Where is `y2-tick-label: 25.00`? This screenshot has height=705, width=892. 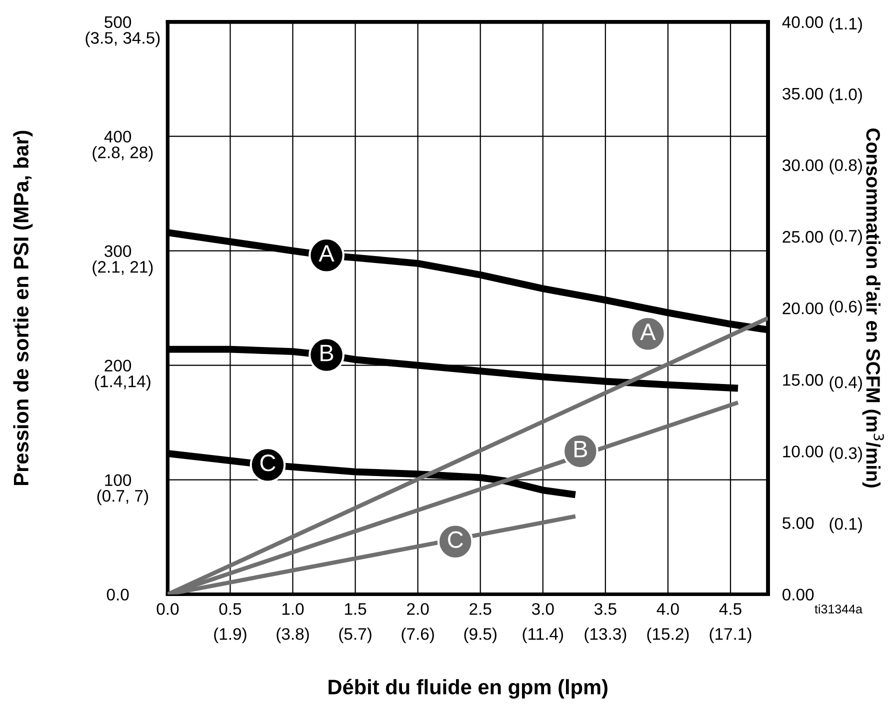 y2-tick-label: 25.00 is located at coordinates (802, 236).